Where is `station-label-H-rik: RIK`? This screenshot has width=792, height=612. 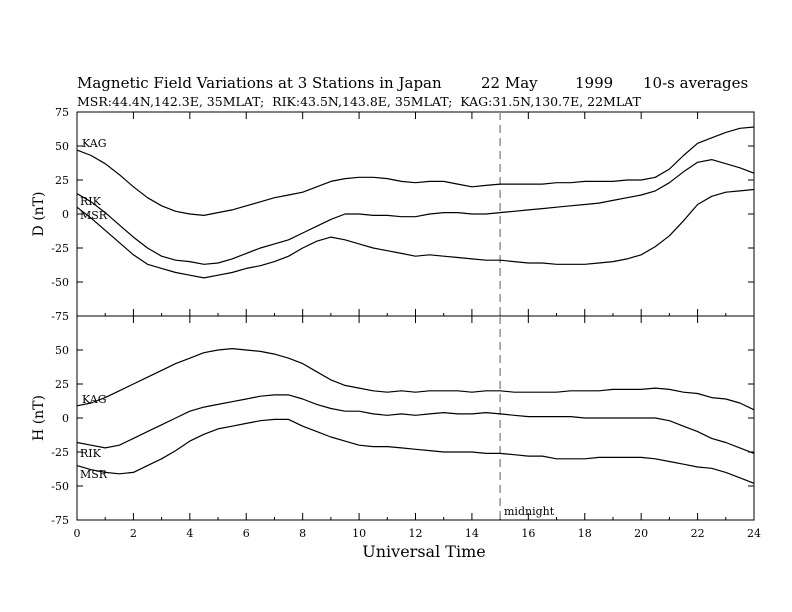
station-label-H-rik: RIK is located at coordinates (91, 453).